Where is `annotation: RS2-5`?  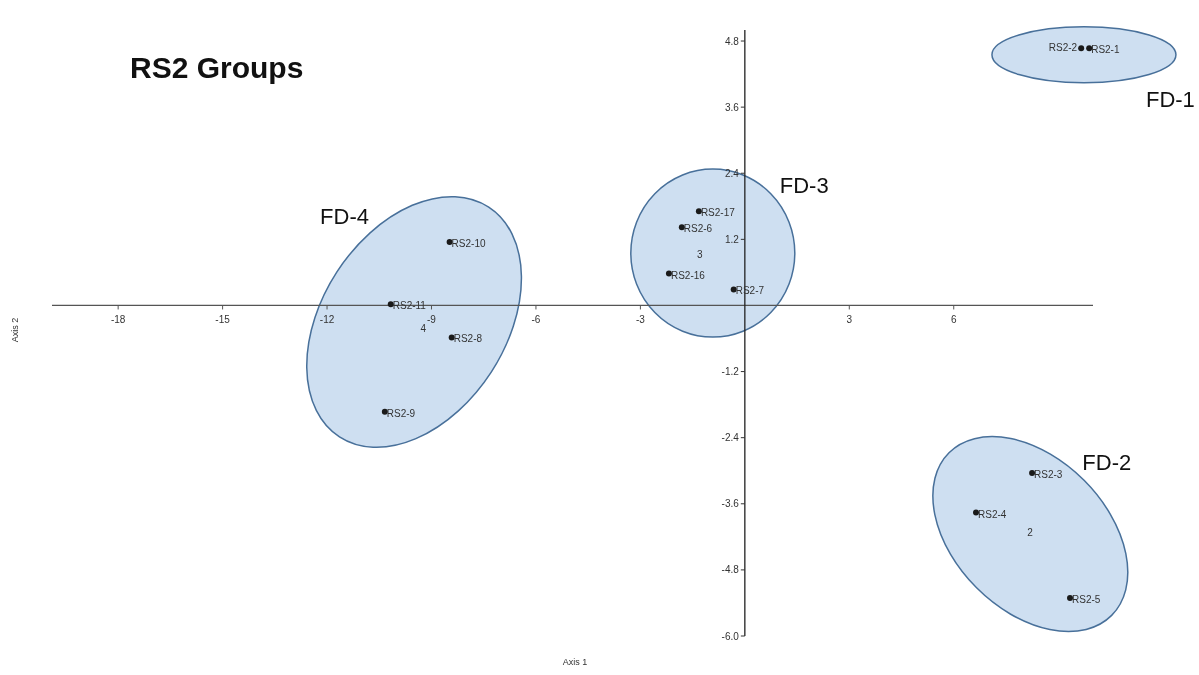 annotation: RS2-5 is located at coordinates (1086, 599).